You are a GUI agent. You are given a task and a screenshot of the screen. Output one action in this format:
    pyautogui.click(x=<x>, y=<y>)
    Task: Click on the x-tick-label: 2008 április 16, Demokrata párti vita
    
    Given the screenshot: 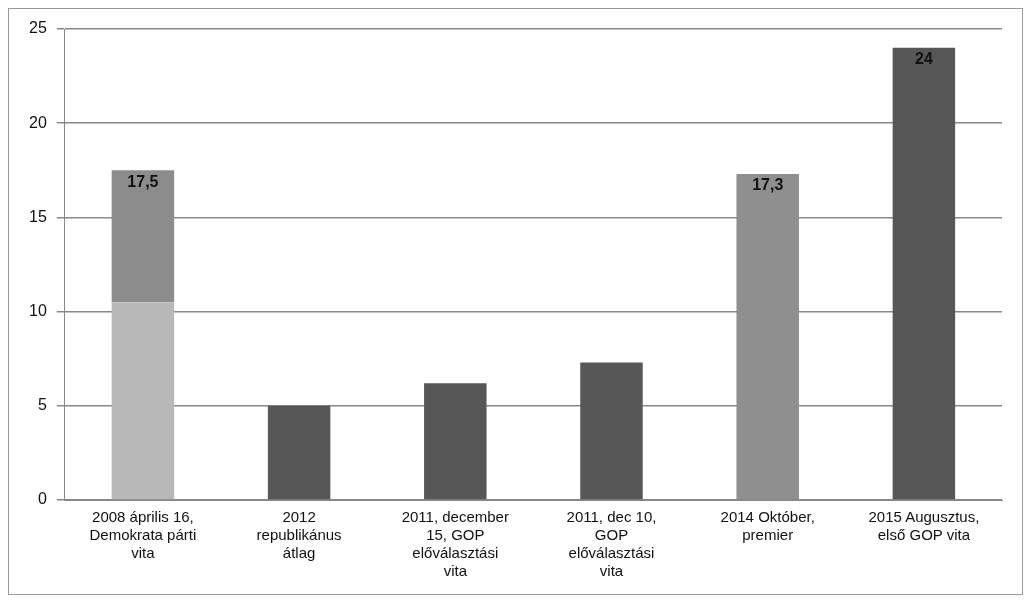 What is the action you would take?
    pyautogui.click(x=143, y=535)
    